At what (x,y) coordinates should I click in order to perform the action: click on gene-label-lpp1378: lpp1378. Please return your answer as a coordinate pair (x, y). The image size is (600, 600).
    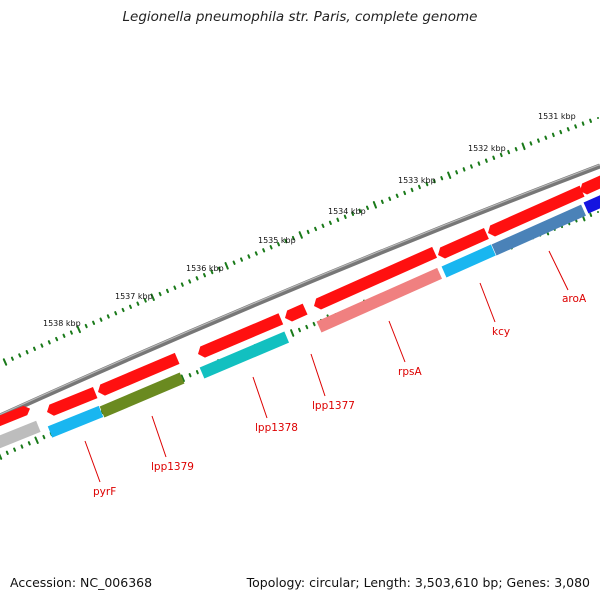
    Looking at the image, I should click on (276, 428).